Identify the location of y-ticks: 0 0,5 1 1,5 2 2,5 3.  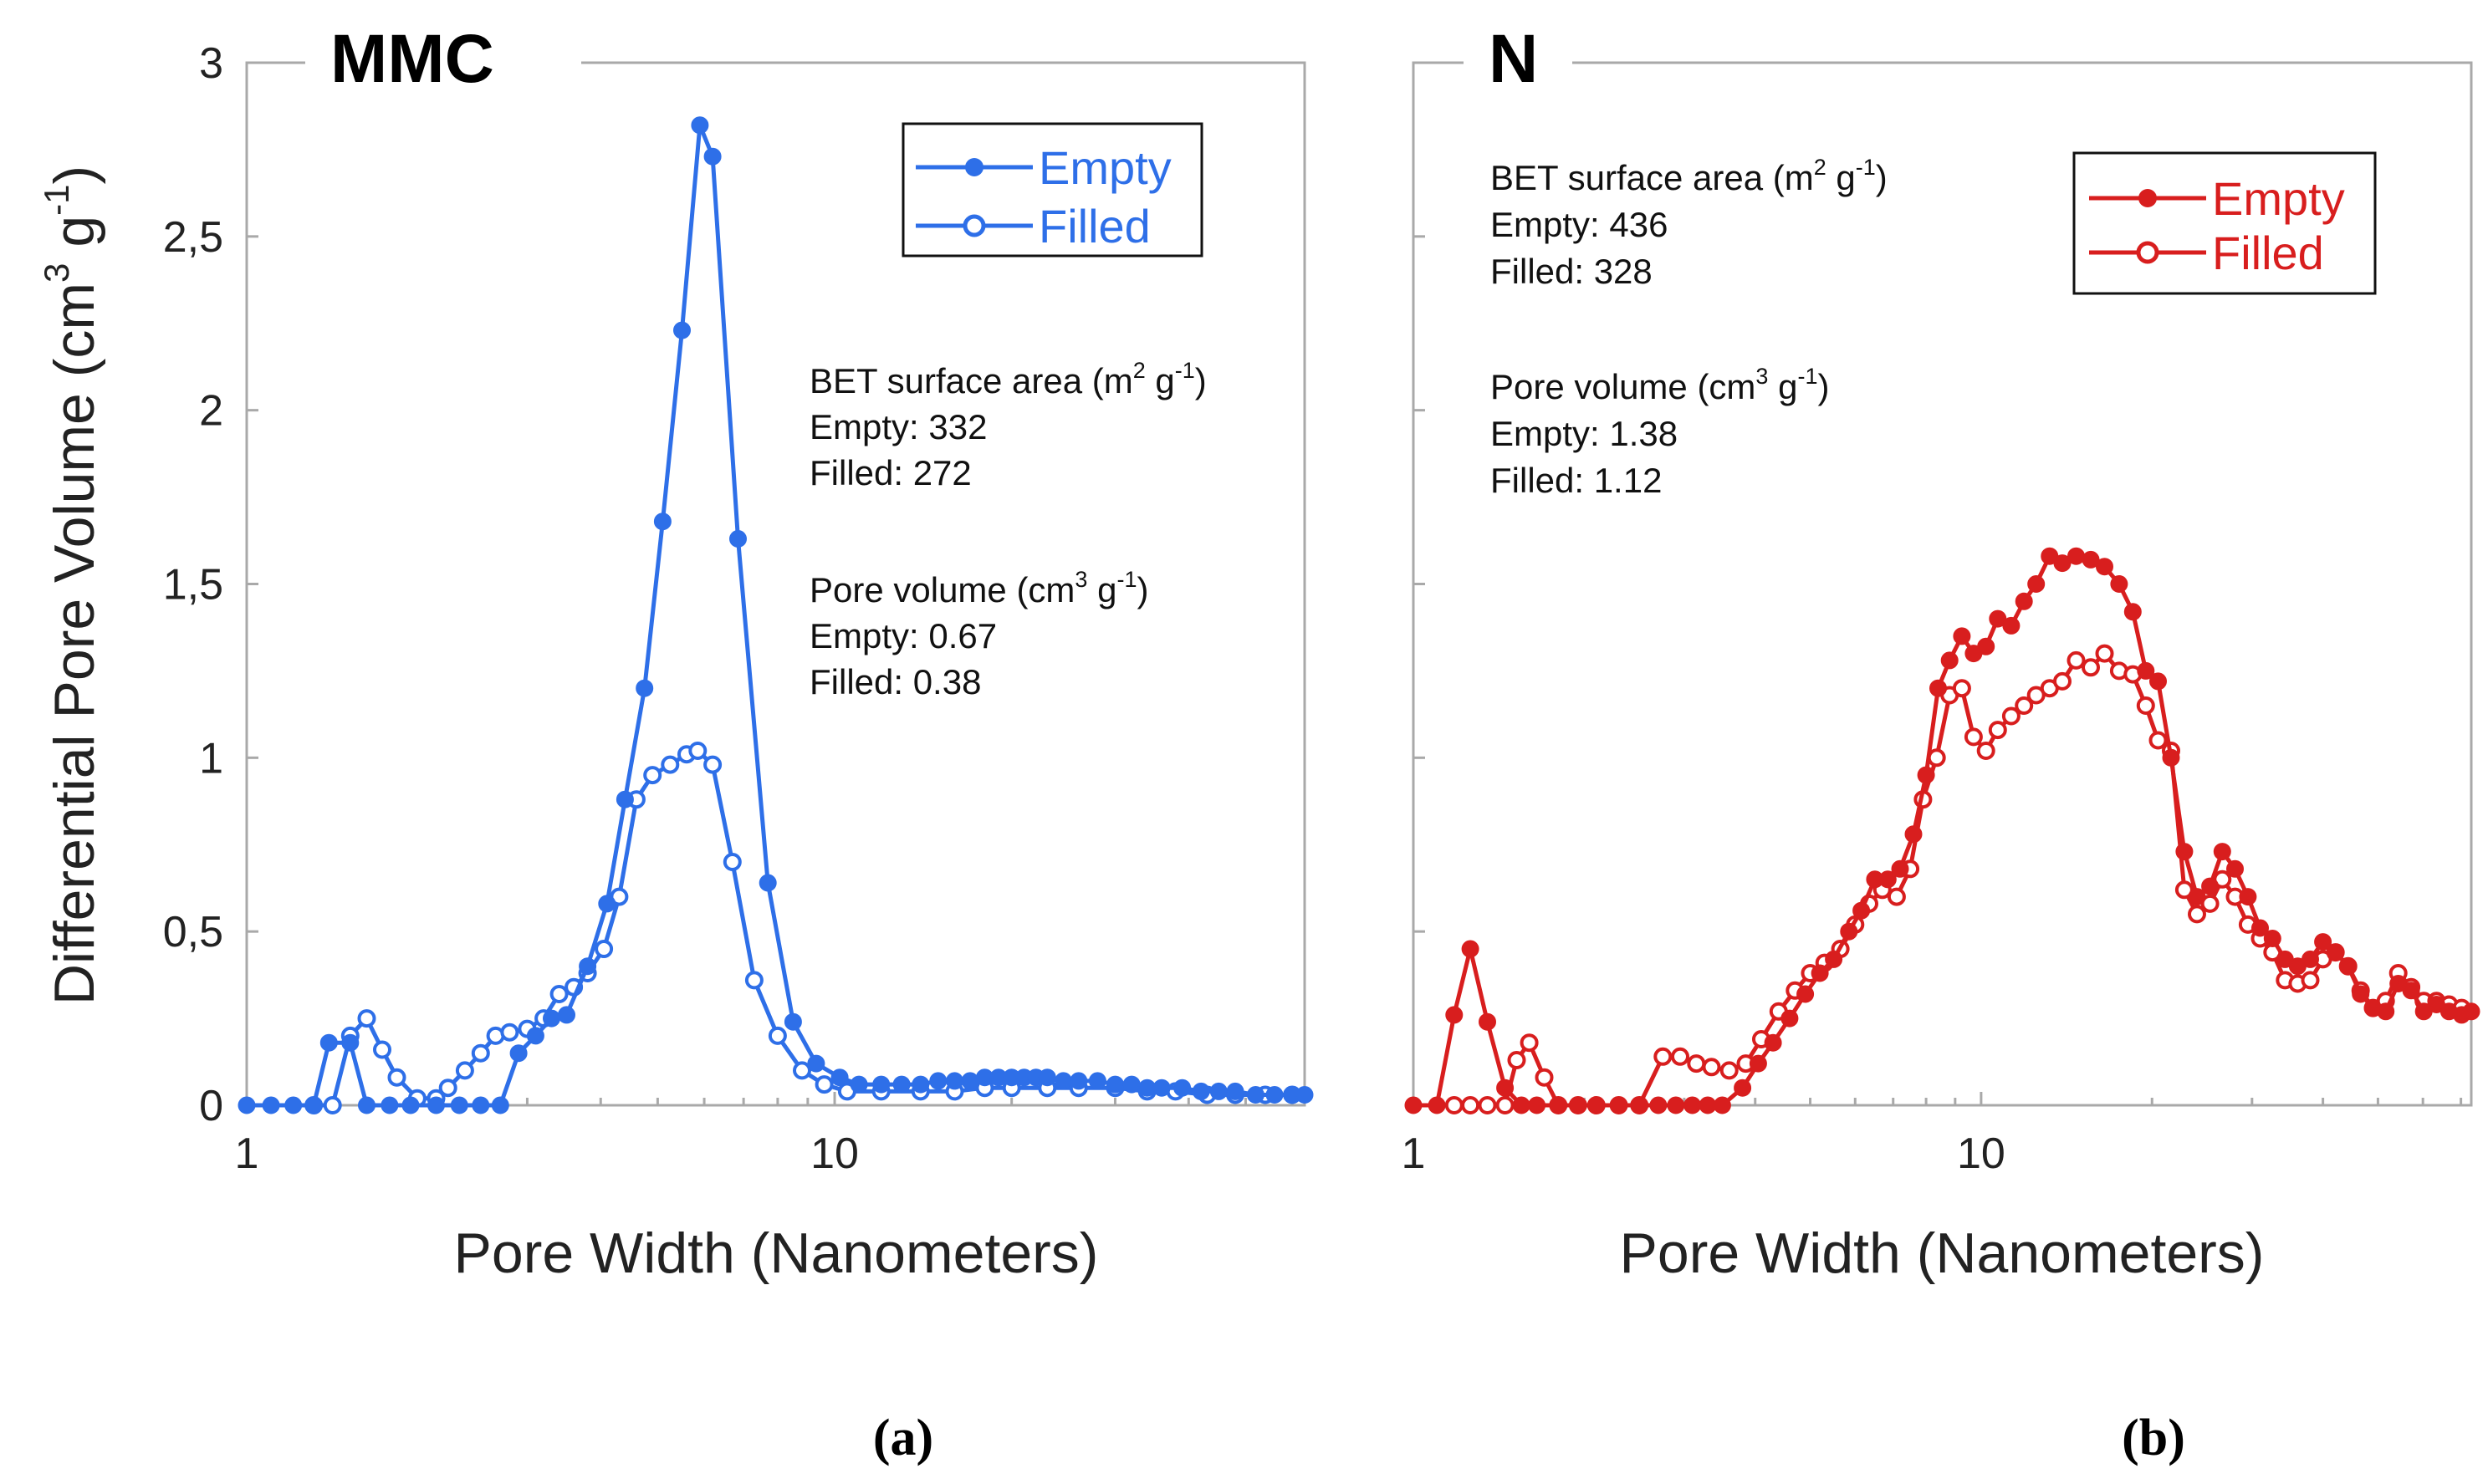
(210, 584).